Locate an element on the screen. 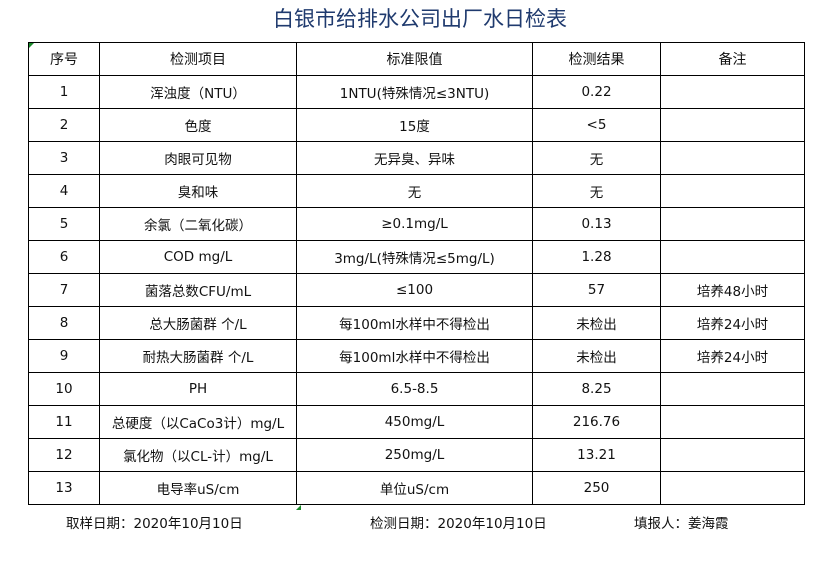 This screenshot has width=834, height=585. table-row: 10 PH 6.5-8.5 8.25 is located at coordinates (416, 389).